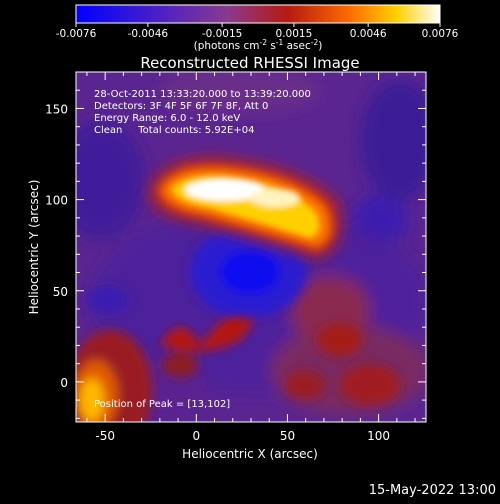 The width and height of the screenshot is (500, 504). Describe the element at coordinates (167, 118) in the screenshot. I see `annotation-energy-range: Energy Range: 6.0 - 12.0 keV` at that location.